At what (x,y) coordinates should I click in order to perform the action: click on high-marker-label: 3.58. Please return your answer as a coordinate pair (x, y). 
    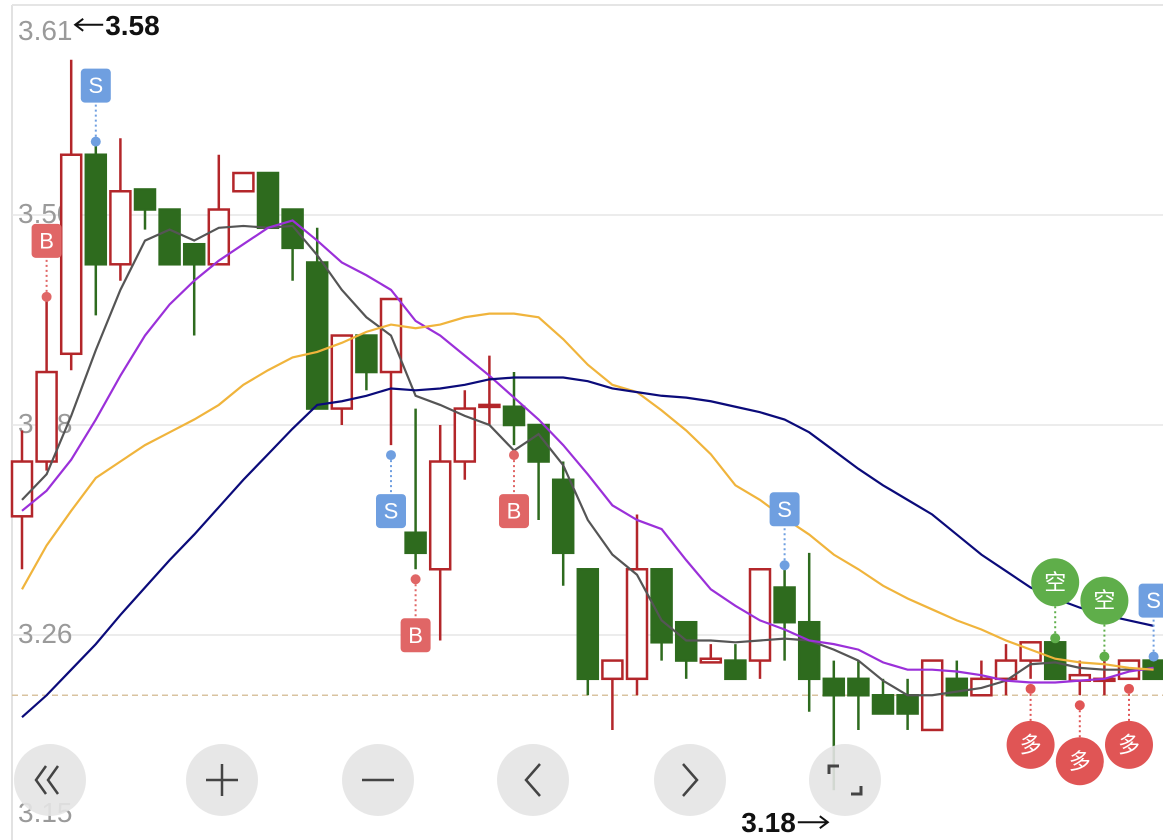
    Looking at the image, I should click on (132, 25).